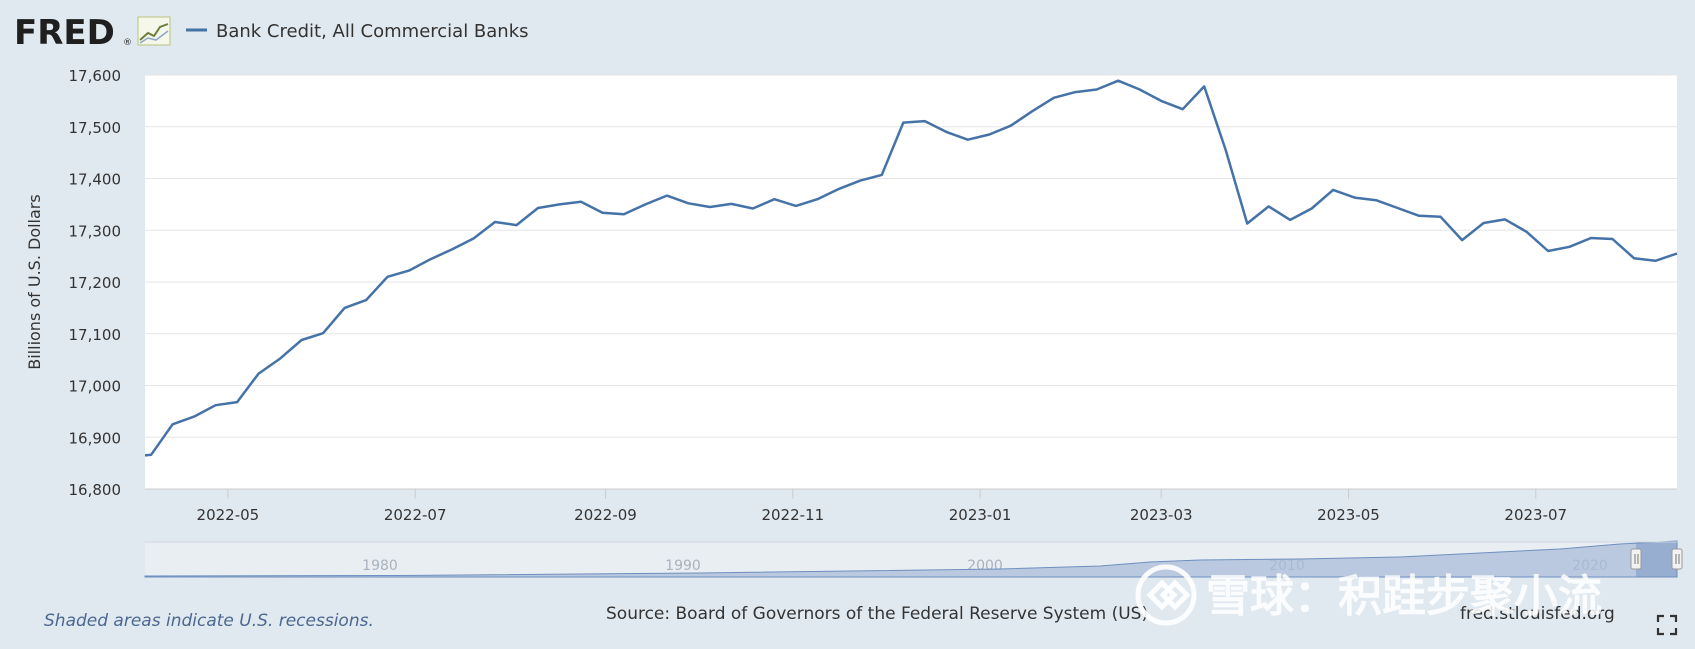 The width and height of the screenshot is (1695, 649). I want to click on watermark-logo-icon, so click(1166, 595).